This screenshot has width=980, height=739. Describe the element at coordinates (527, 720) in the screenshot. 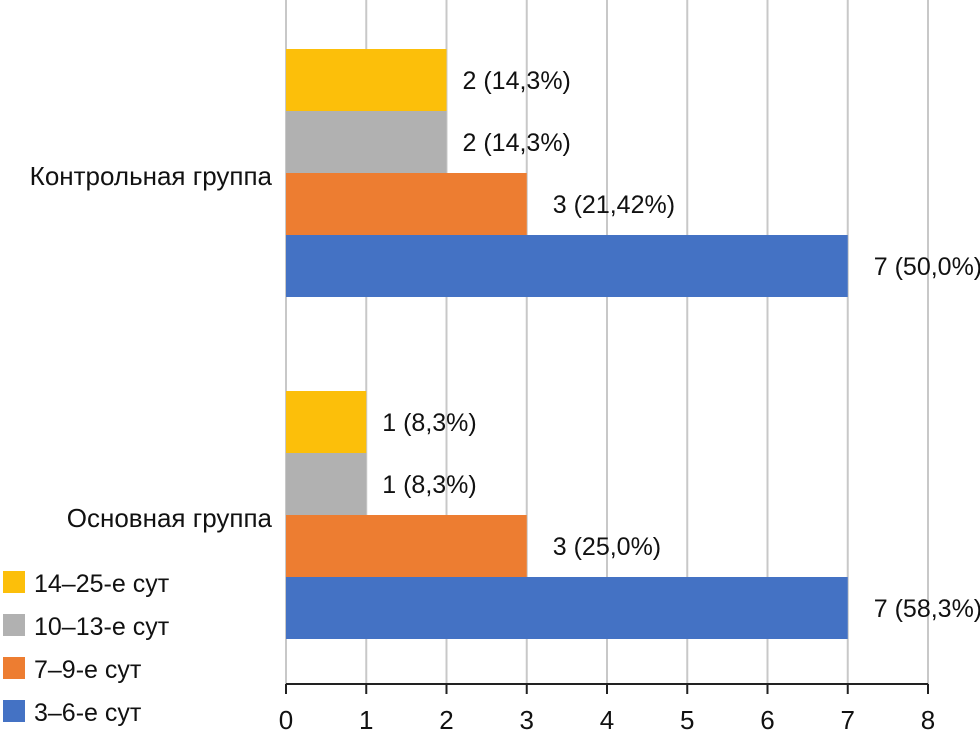

I see `x-tick-label: 3` at that location.